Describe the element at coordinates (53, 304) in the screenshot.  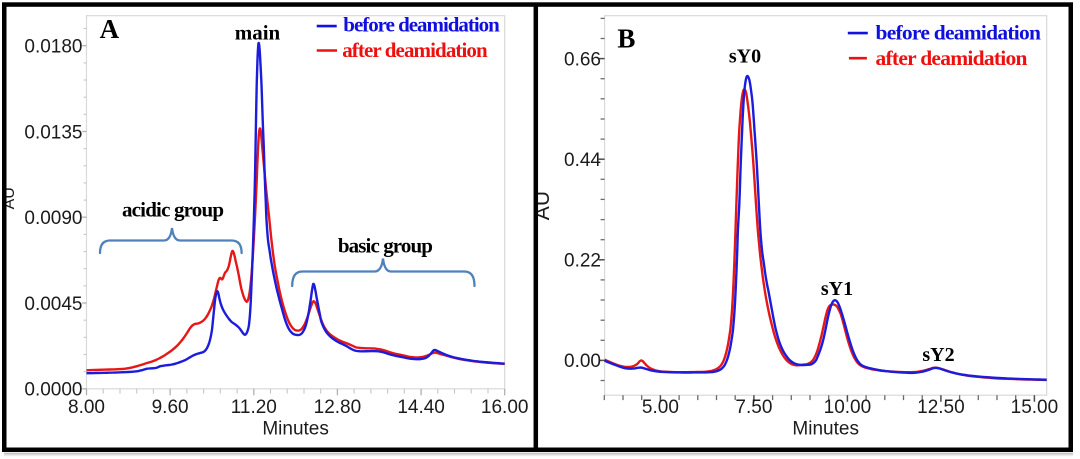
I see `svg-text: 0.0045` at that location.